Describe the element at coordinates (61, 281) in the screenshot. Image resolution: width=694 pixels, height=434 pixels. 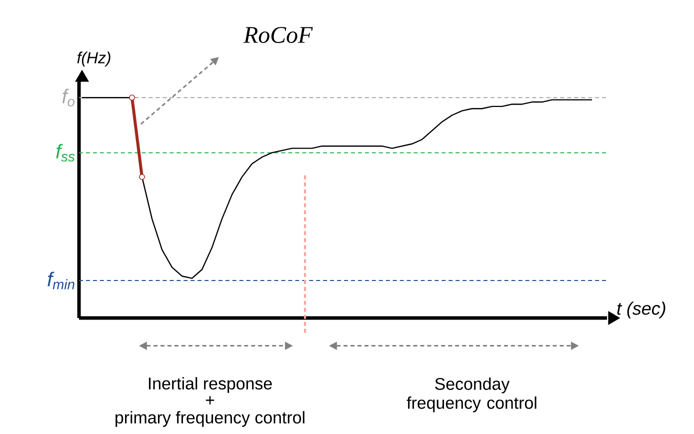
I see `ref-line-label: f$_{min}$` at that location.